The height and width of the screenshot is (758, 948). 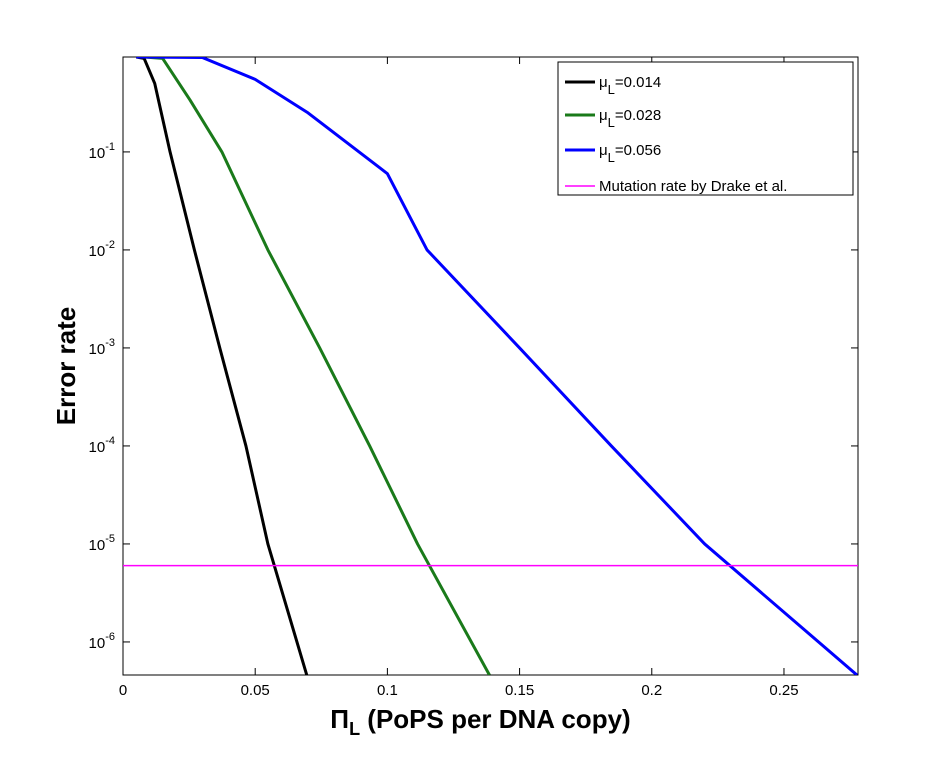 What do you see at coordinates (705, 128) in the screenshot?
I see `legend-box` at bounding box center [705, 128].